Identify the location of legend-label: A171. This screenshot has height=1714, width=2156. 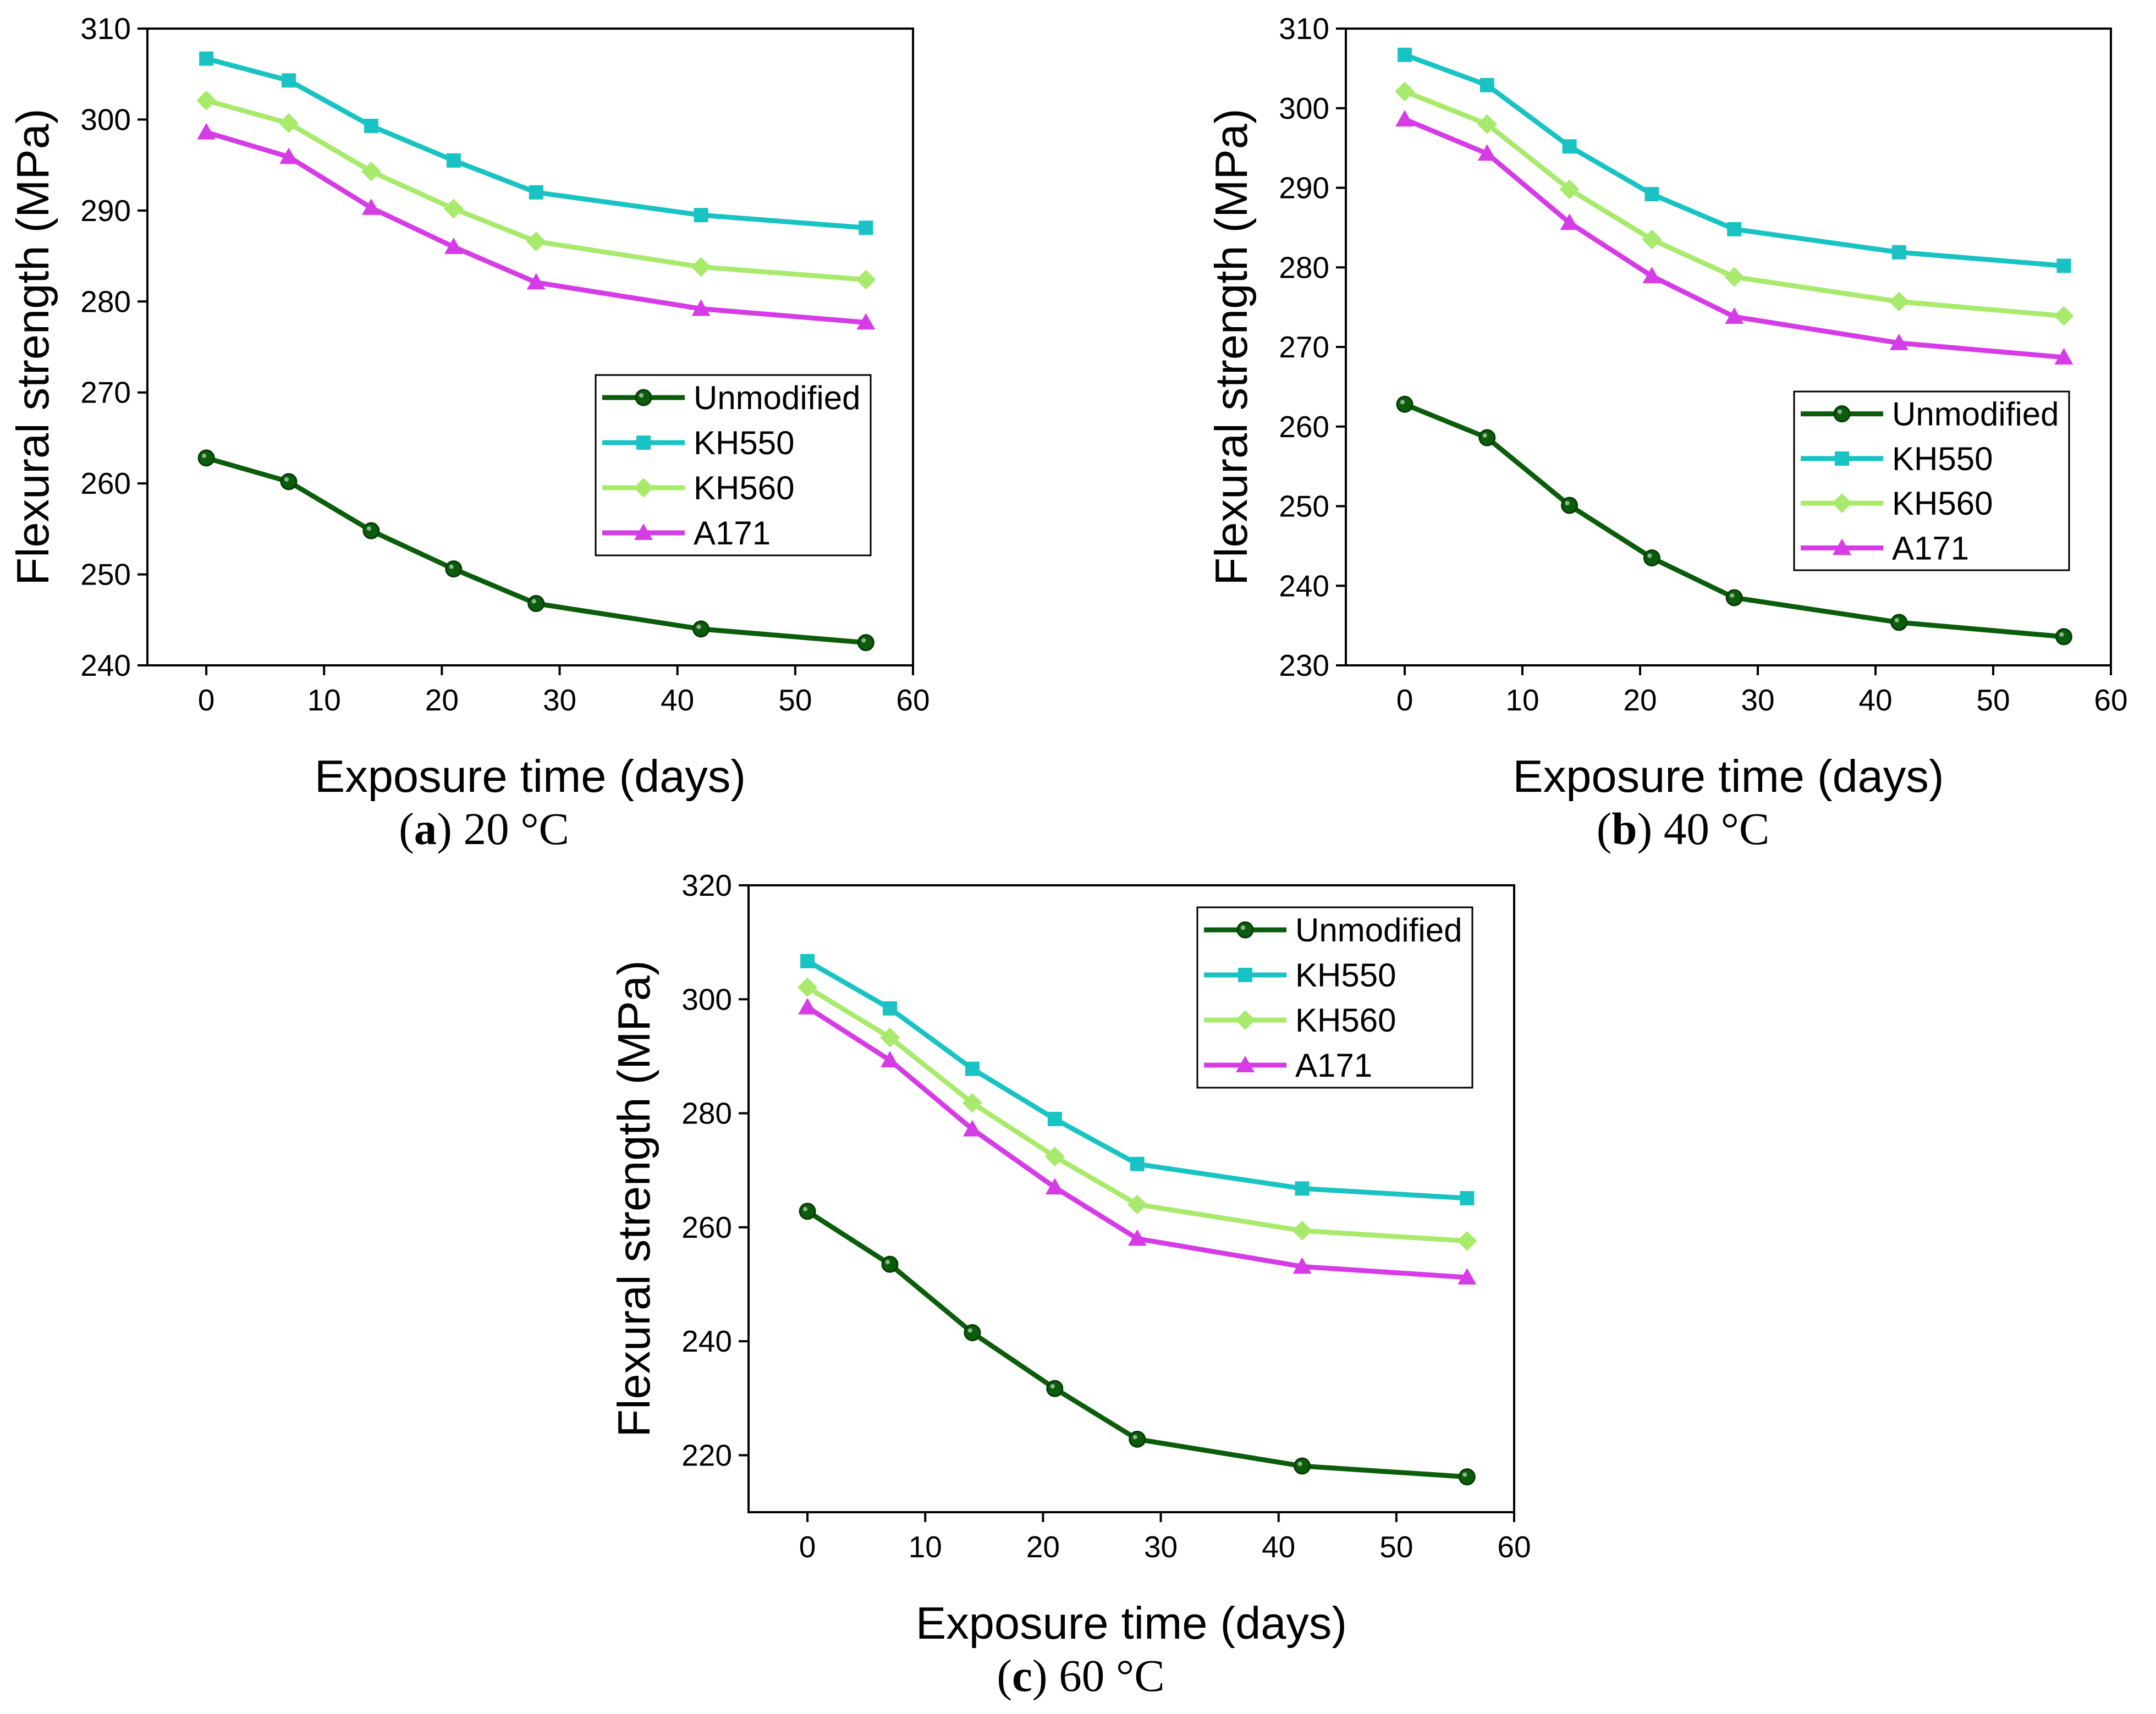
(732, 533).